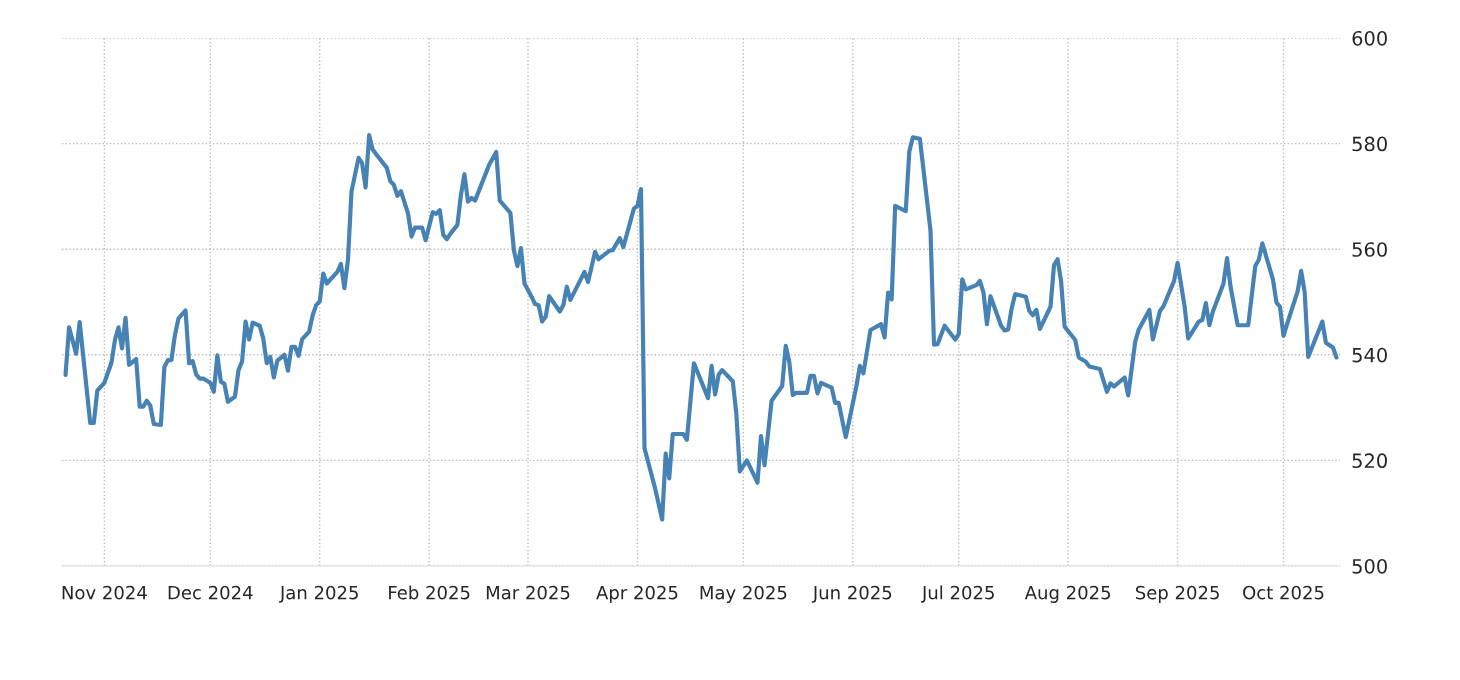 The image size is (1460, 680). What do you see at coordinates (1067, 594) in the screenshot?
I see `x-tick-label: Aug 2025` at bounding box center [1067, 594].